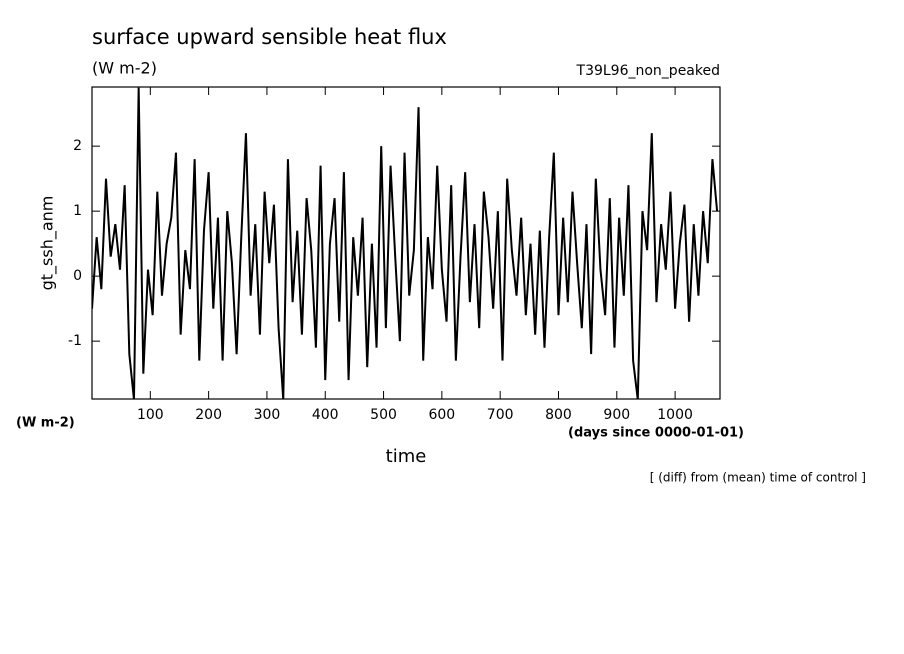  I want to click on x-tick-label: 1000, so click(675, 415).